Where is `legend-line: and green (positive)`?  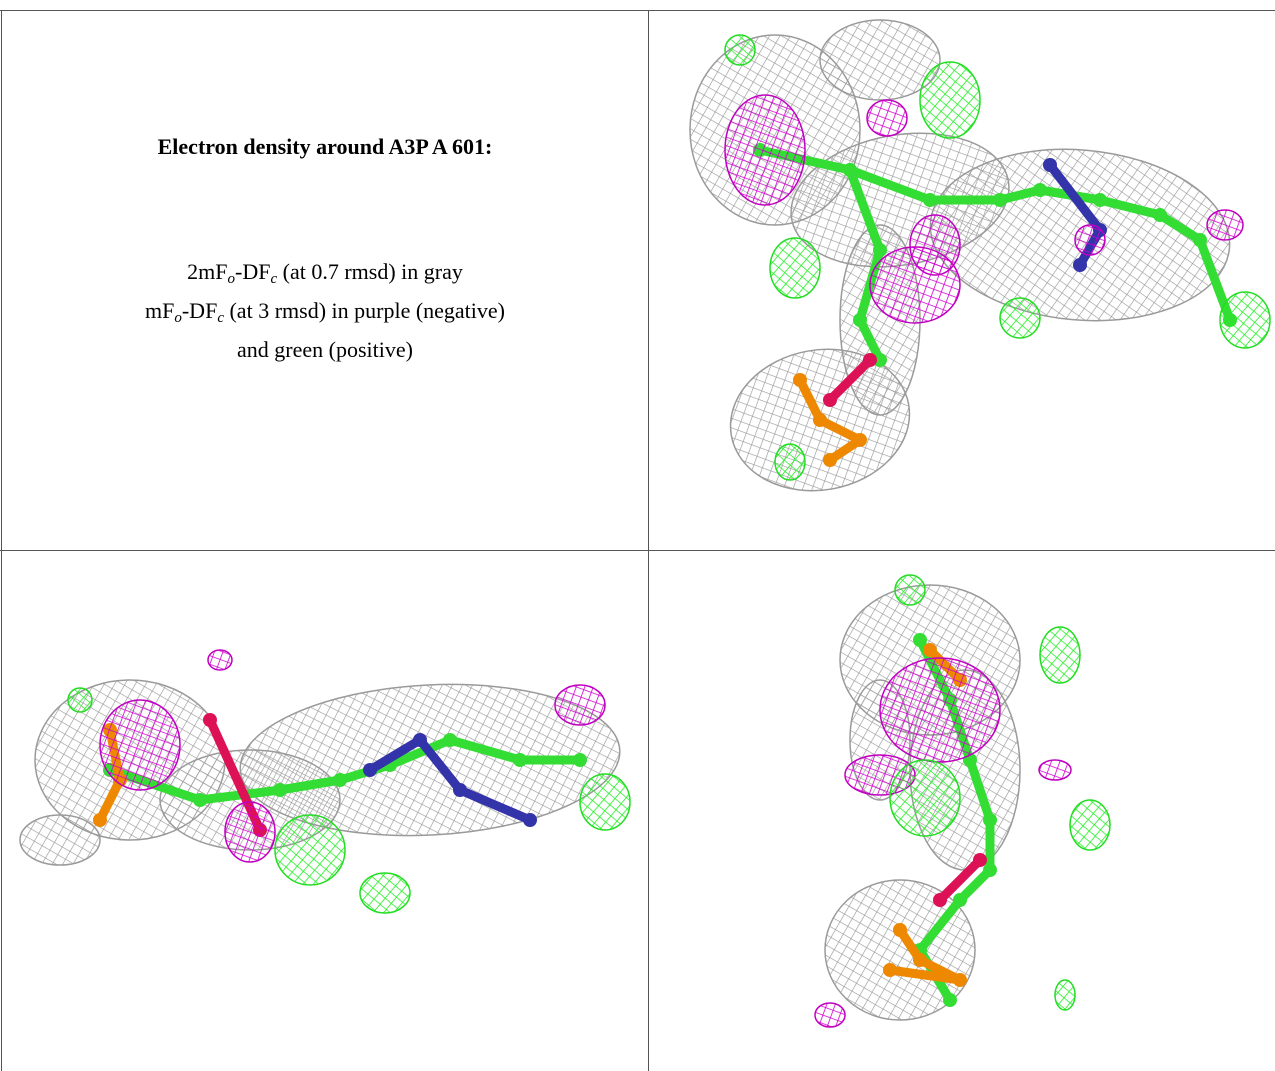
legend-line: and green (positive) is located at coordinates (325, 350).